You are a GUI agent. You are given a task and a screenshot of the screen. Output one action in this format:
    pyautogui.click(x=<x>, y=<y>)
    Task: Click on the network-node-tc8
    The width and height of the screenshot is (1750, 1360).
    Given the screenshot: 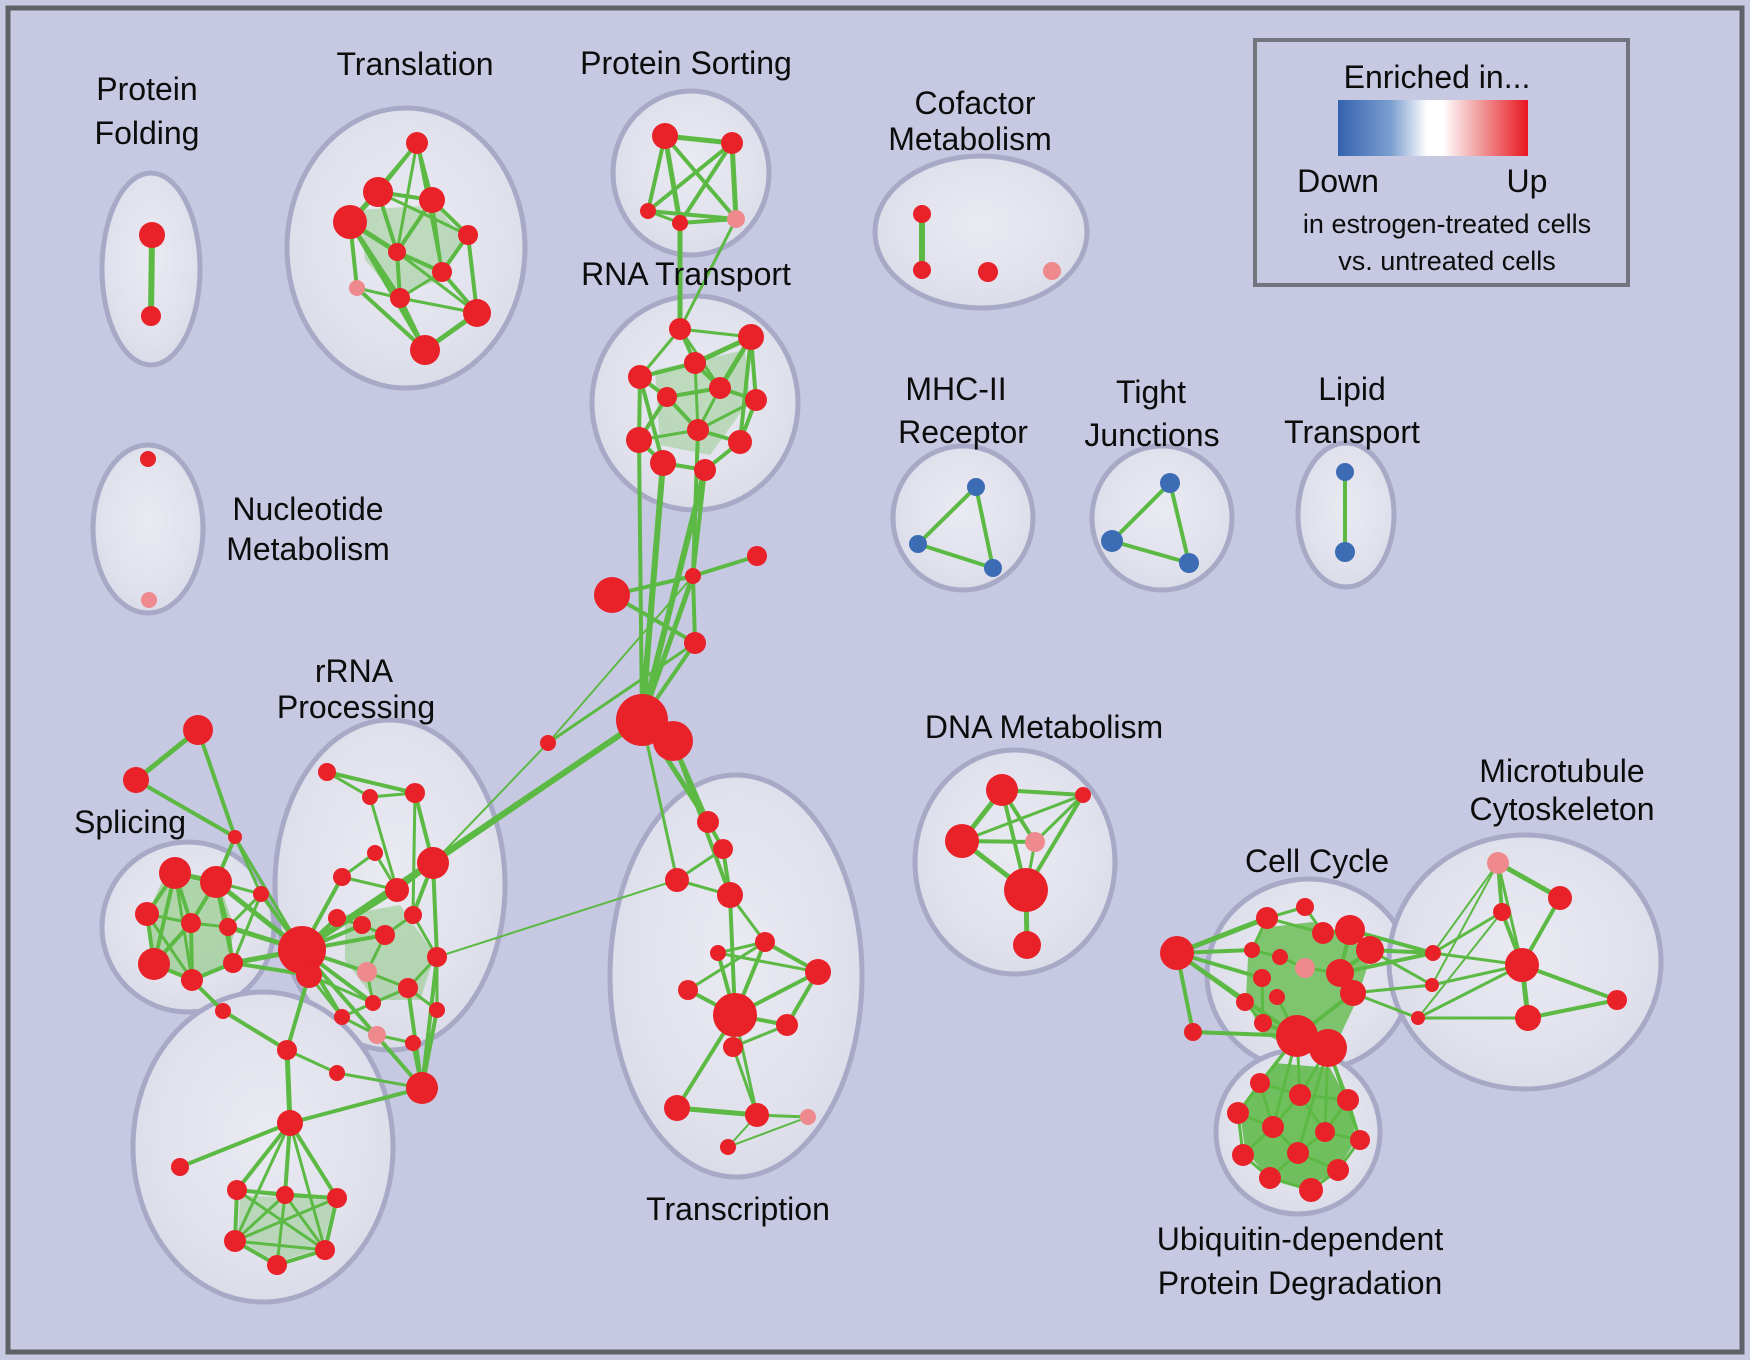 What is the action you would take?
    pyautogui.click(x=688, y=990)
    